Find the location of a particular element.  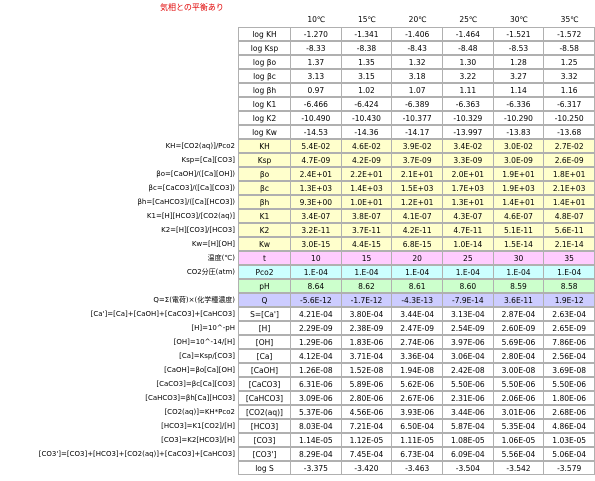

cell-value: 1.4E+01 is located at coordinates (518, 202).